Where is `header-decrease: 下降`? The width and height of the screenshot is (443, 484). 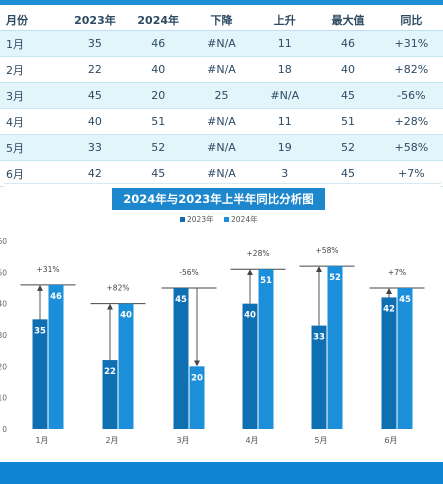
header-decrease: 下降 is located at coordinates (221, 20).